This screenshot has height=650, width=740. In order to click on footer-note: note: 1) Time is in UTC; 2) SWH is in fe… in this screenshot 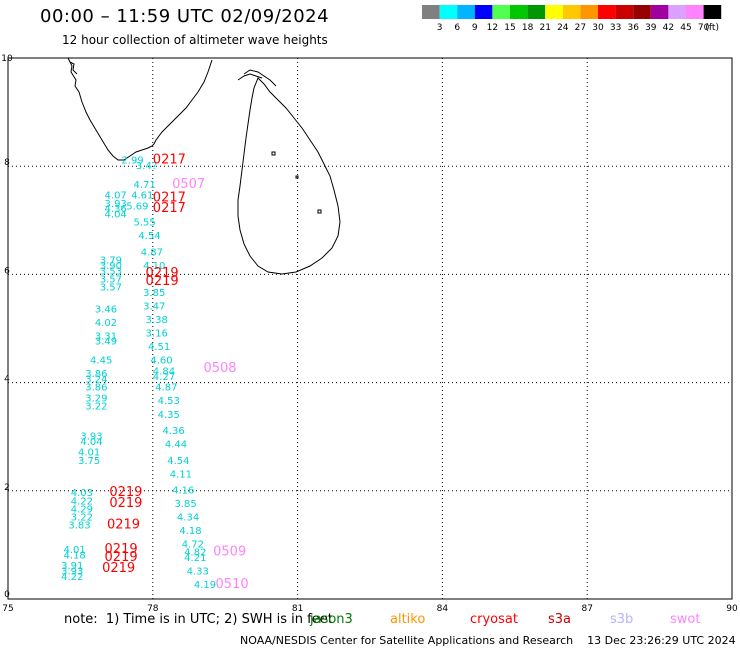, I will do `click(198, 619)`.